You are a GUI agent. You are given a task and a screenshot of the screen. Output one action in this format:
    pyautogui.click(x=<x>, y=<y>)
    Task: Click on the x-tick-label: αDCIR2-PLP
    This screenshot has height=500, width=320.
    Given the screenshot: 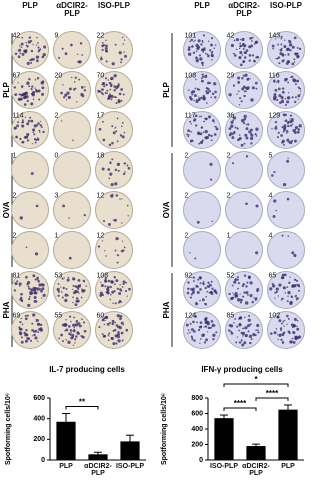 What is the action you would take?
    pyautogui.click(x=98, y=470)
    